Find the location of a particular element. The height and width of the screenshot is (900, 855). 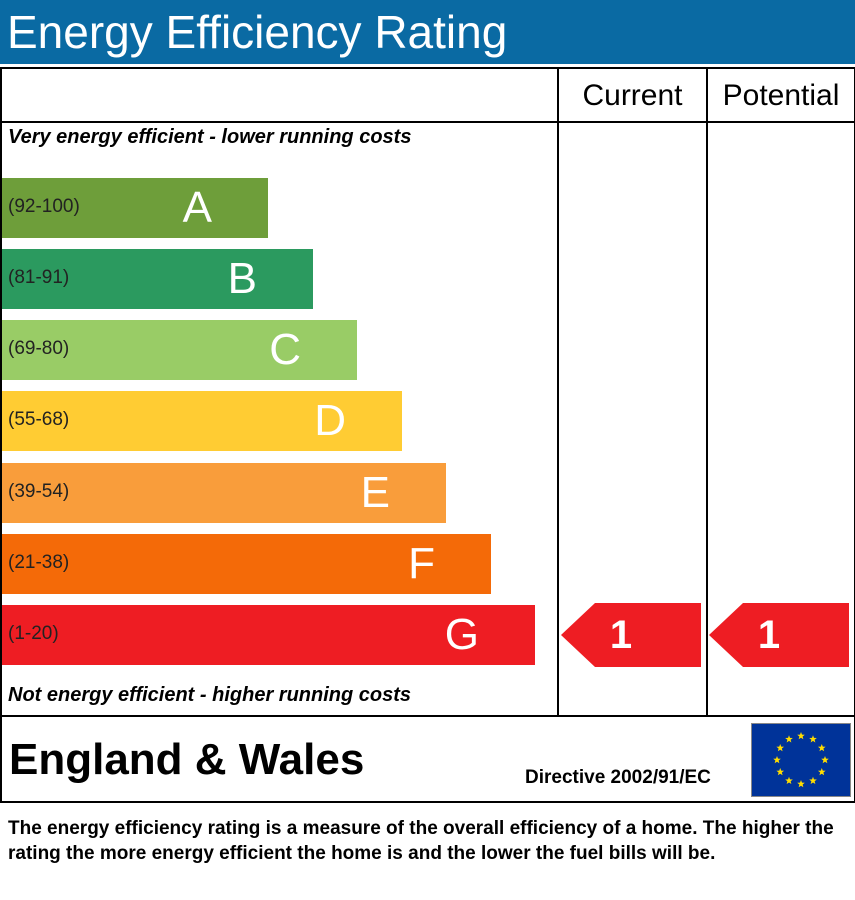

eu-flag-icon is located at coordinates (801, 760).